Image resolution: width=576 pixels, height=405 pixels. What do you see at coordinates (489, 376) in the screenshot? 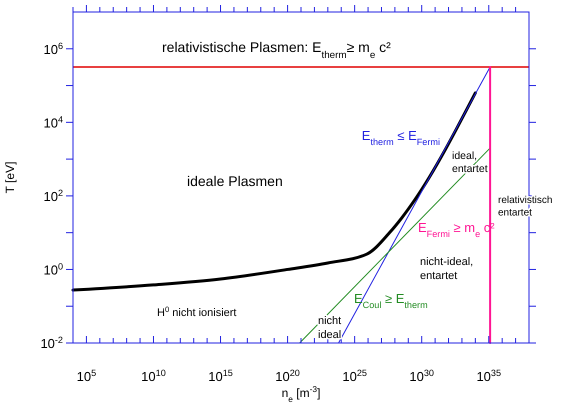
I see `x-tick-label: 10$^{35}$` at bounding box center [489, 376].